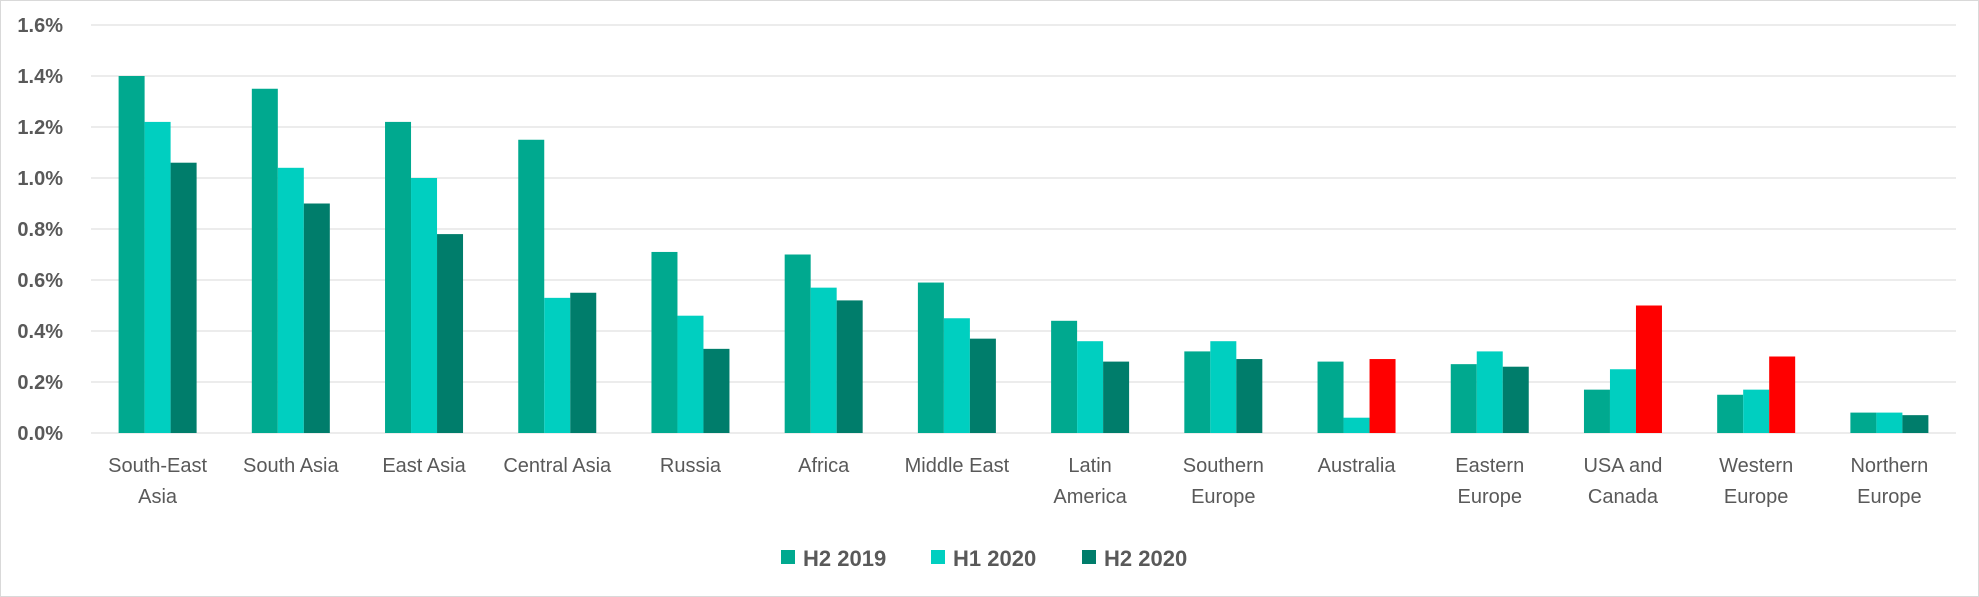 The image size is (1979, 597). What do you see at coordinates (157, 466) in the screenshot?
I see `x-tick-label: South-East` at bounding box center [157, 466].